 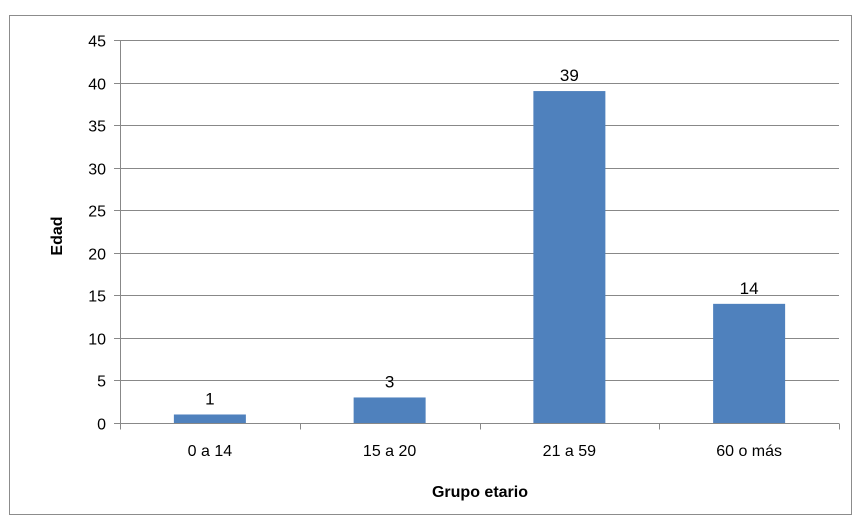 I want to click on x-tick-label: 60 o más, so click(x=749, y=451).